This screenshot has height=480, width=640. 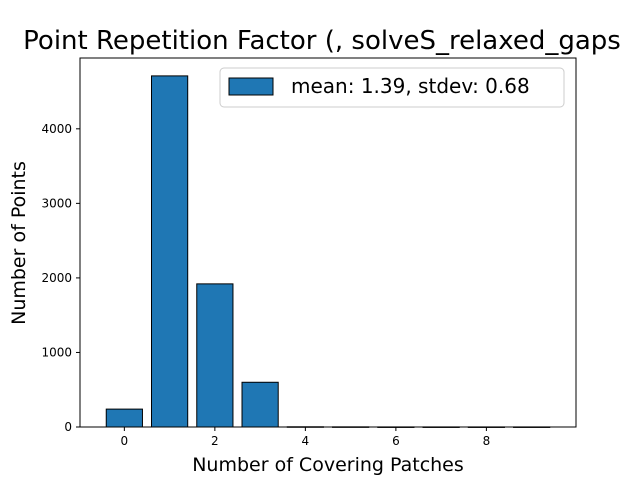 I want to click on y-tick-label: 3000, so click(x=56, y=203).